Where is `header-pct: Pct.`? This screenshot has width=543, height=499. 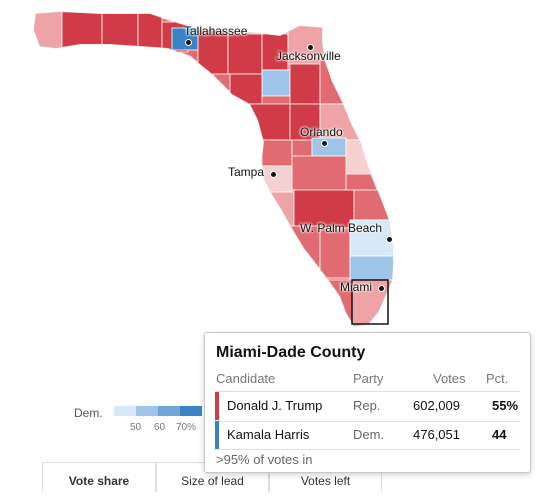 header-pct: Pct. is located at coordinates (497, 378).